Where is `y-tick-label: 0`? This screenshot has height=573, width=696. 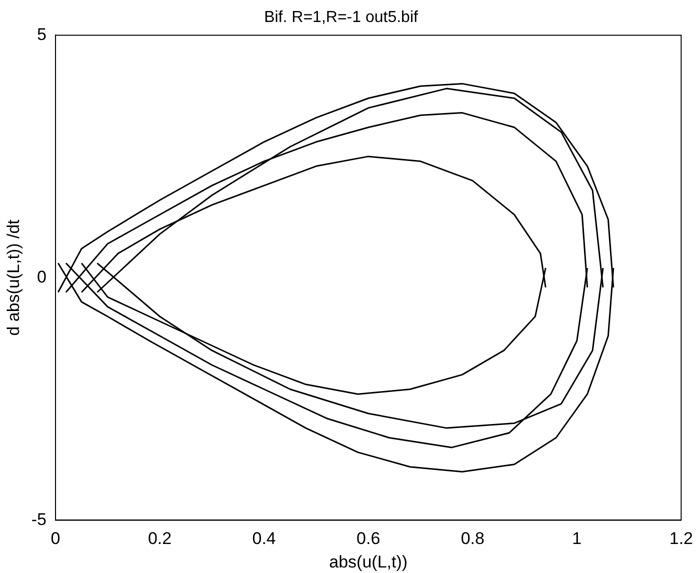 y-tick-label: 0 is located at coordinates (42, 276).